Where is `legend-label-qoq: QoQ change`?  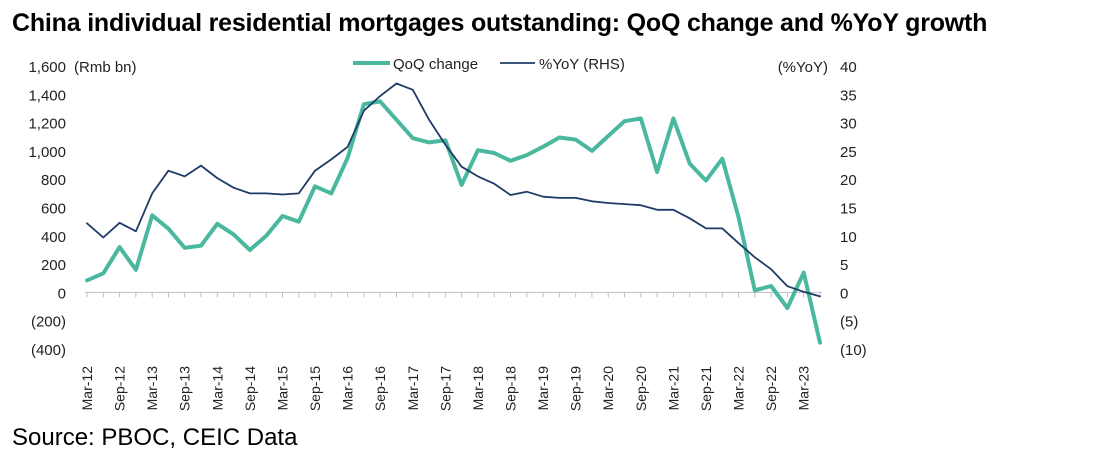
legend-label-qoq: QoQ change is located at coordinates (435, 64).